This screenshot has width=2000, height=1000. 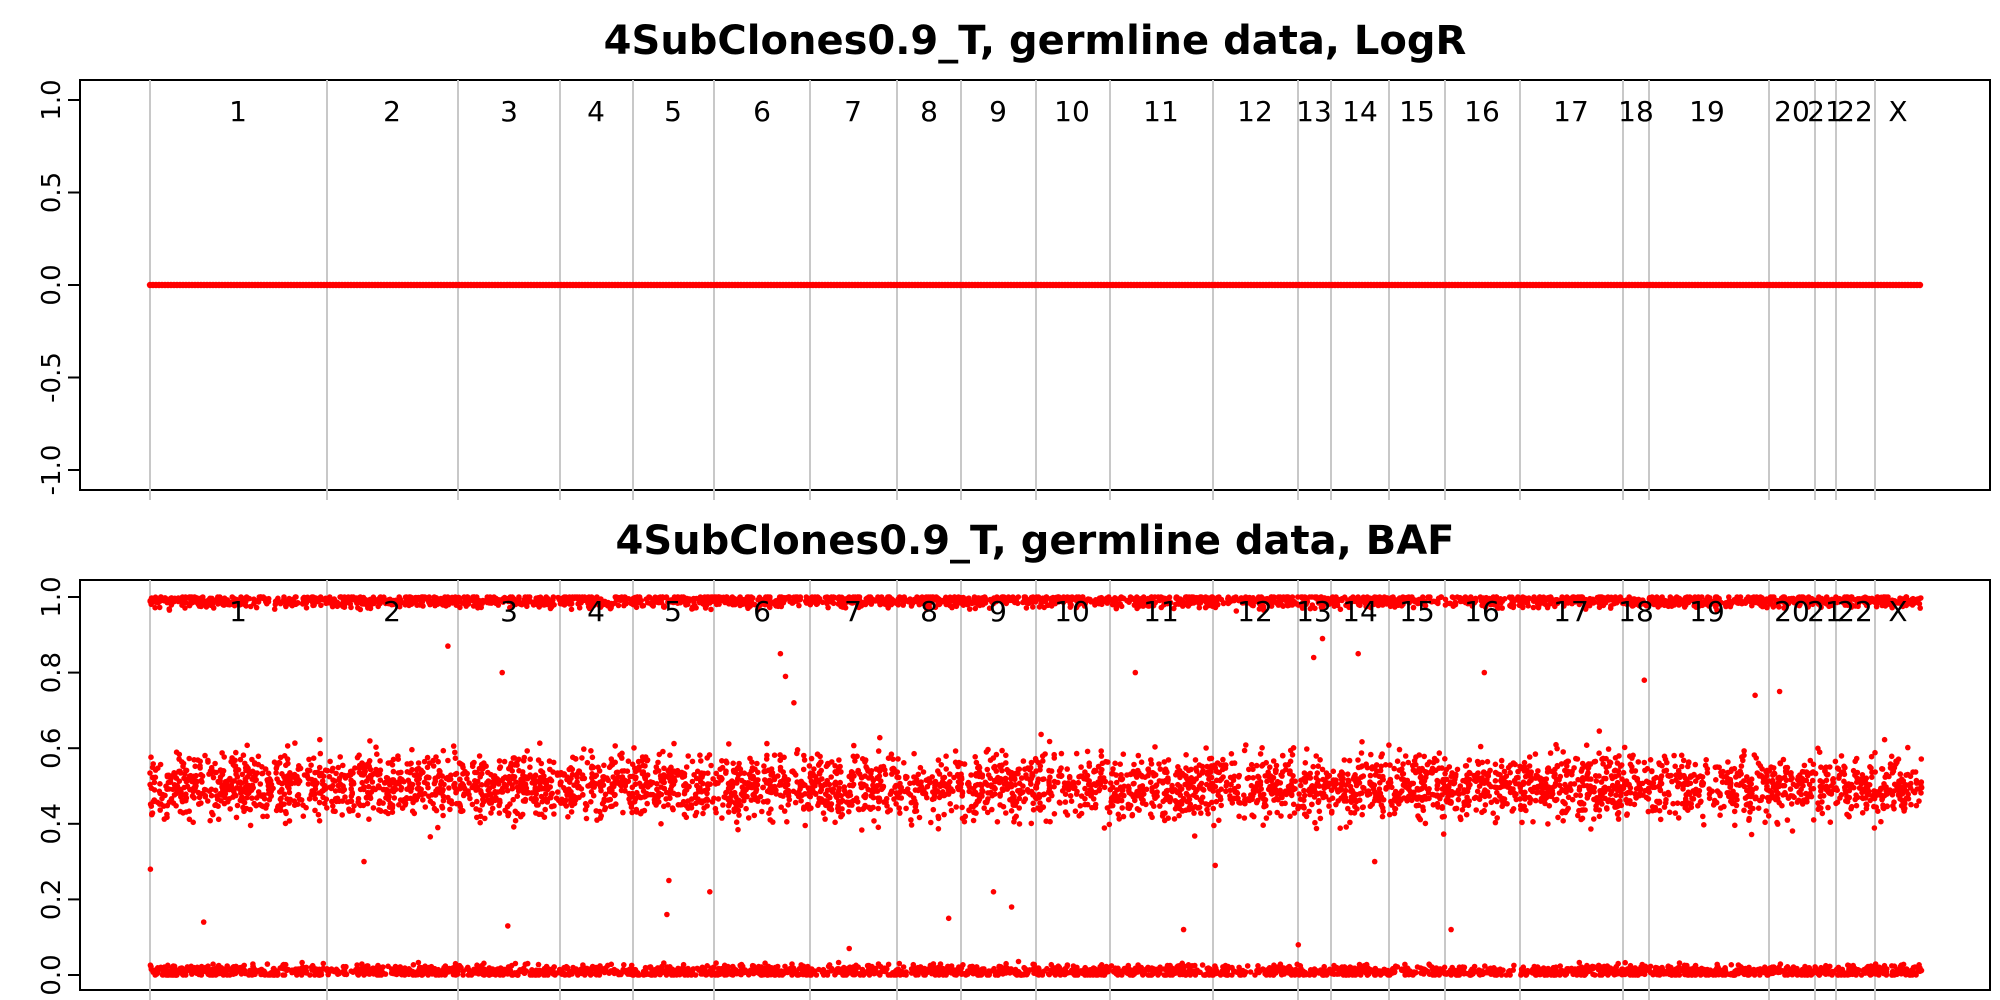 I want to click on chromosome-label-1: 1, so click(x=238, y=111).